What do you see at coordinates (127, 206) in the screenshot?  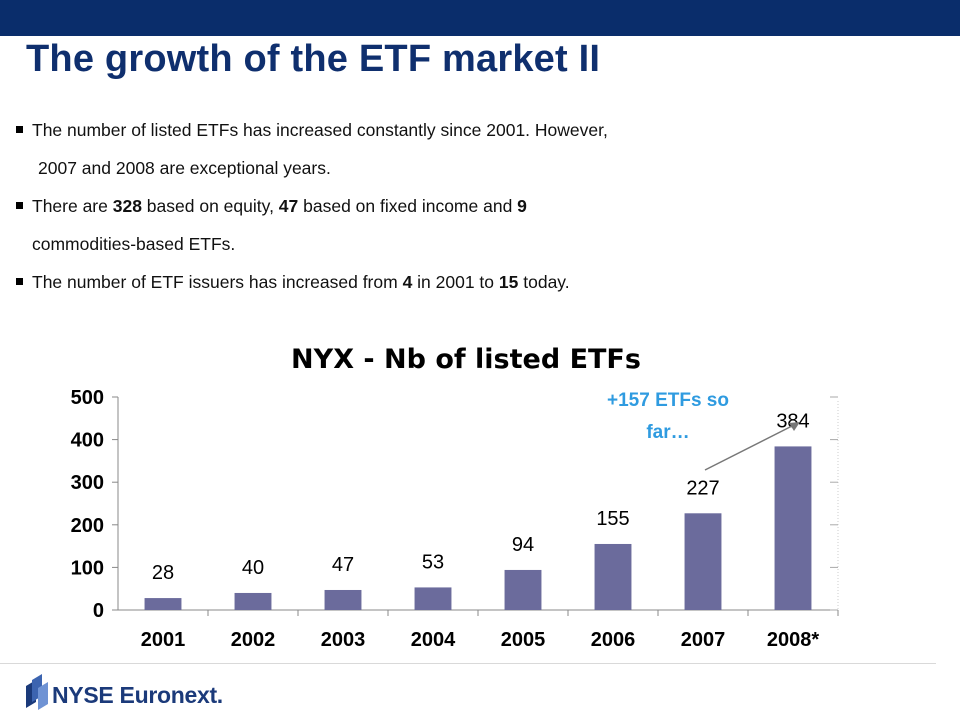 I see `equity-count: 328` at bounding box center [127, 206].